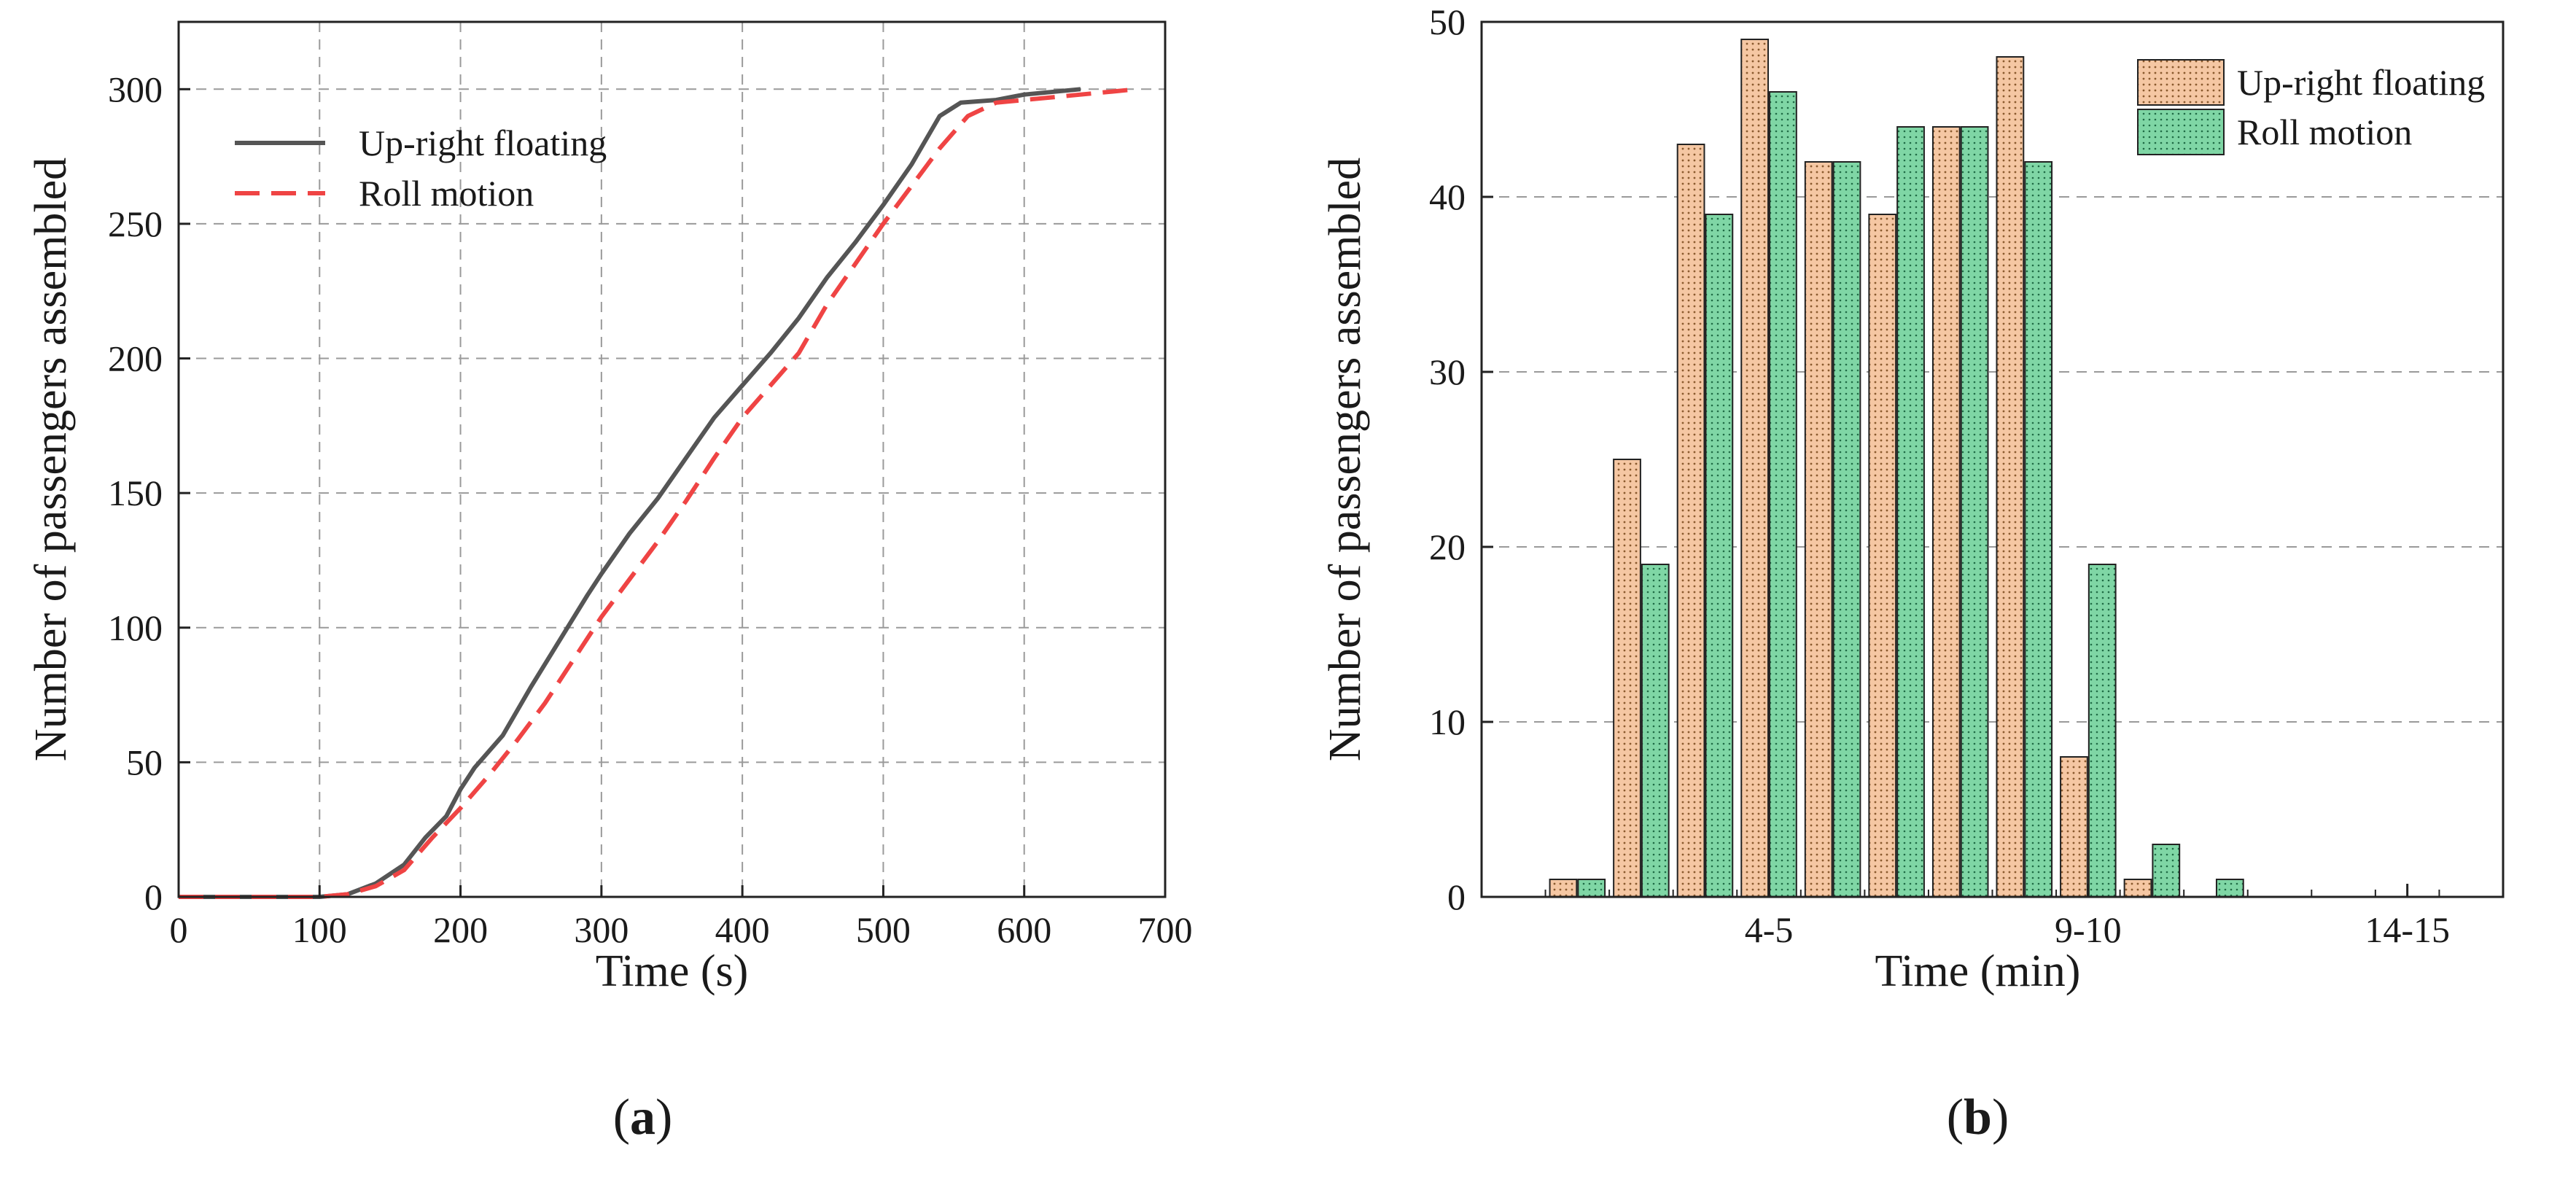 This screenshot has width=2576, height=1182. Describe the element at coordinates (2361, 82) in the screenshot. I see `legend-label-up-right-floating-b: Up-right floating` at that location.